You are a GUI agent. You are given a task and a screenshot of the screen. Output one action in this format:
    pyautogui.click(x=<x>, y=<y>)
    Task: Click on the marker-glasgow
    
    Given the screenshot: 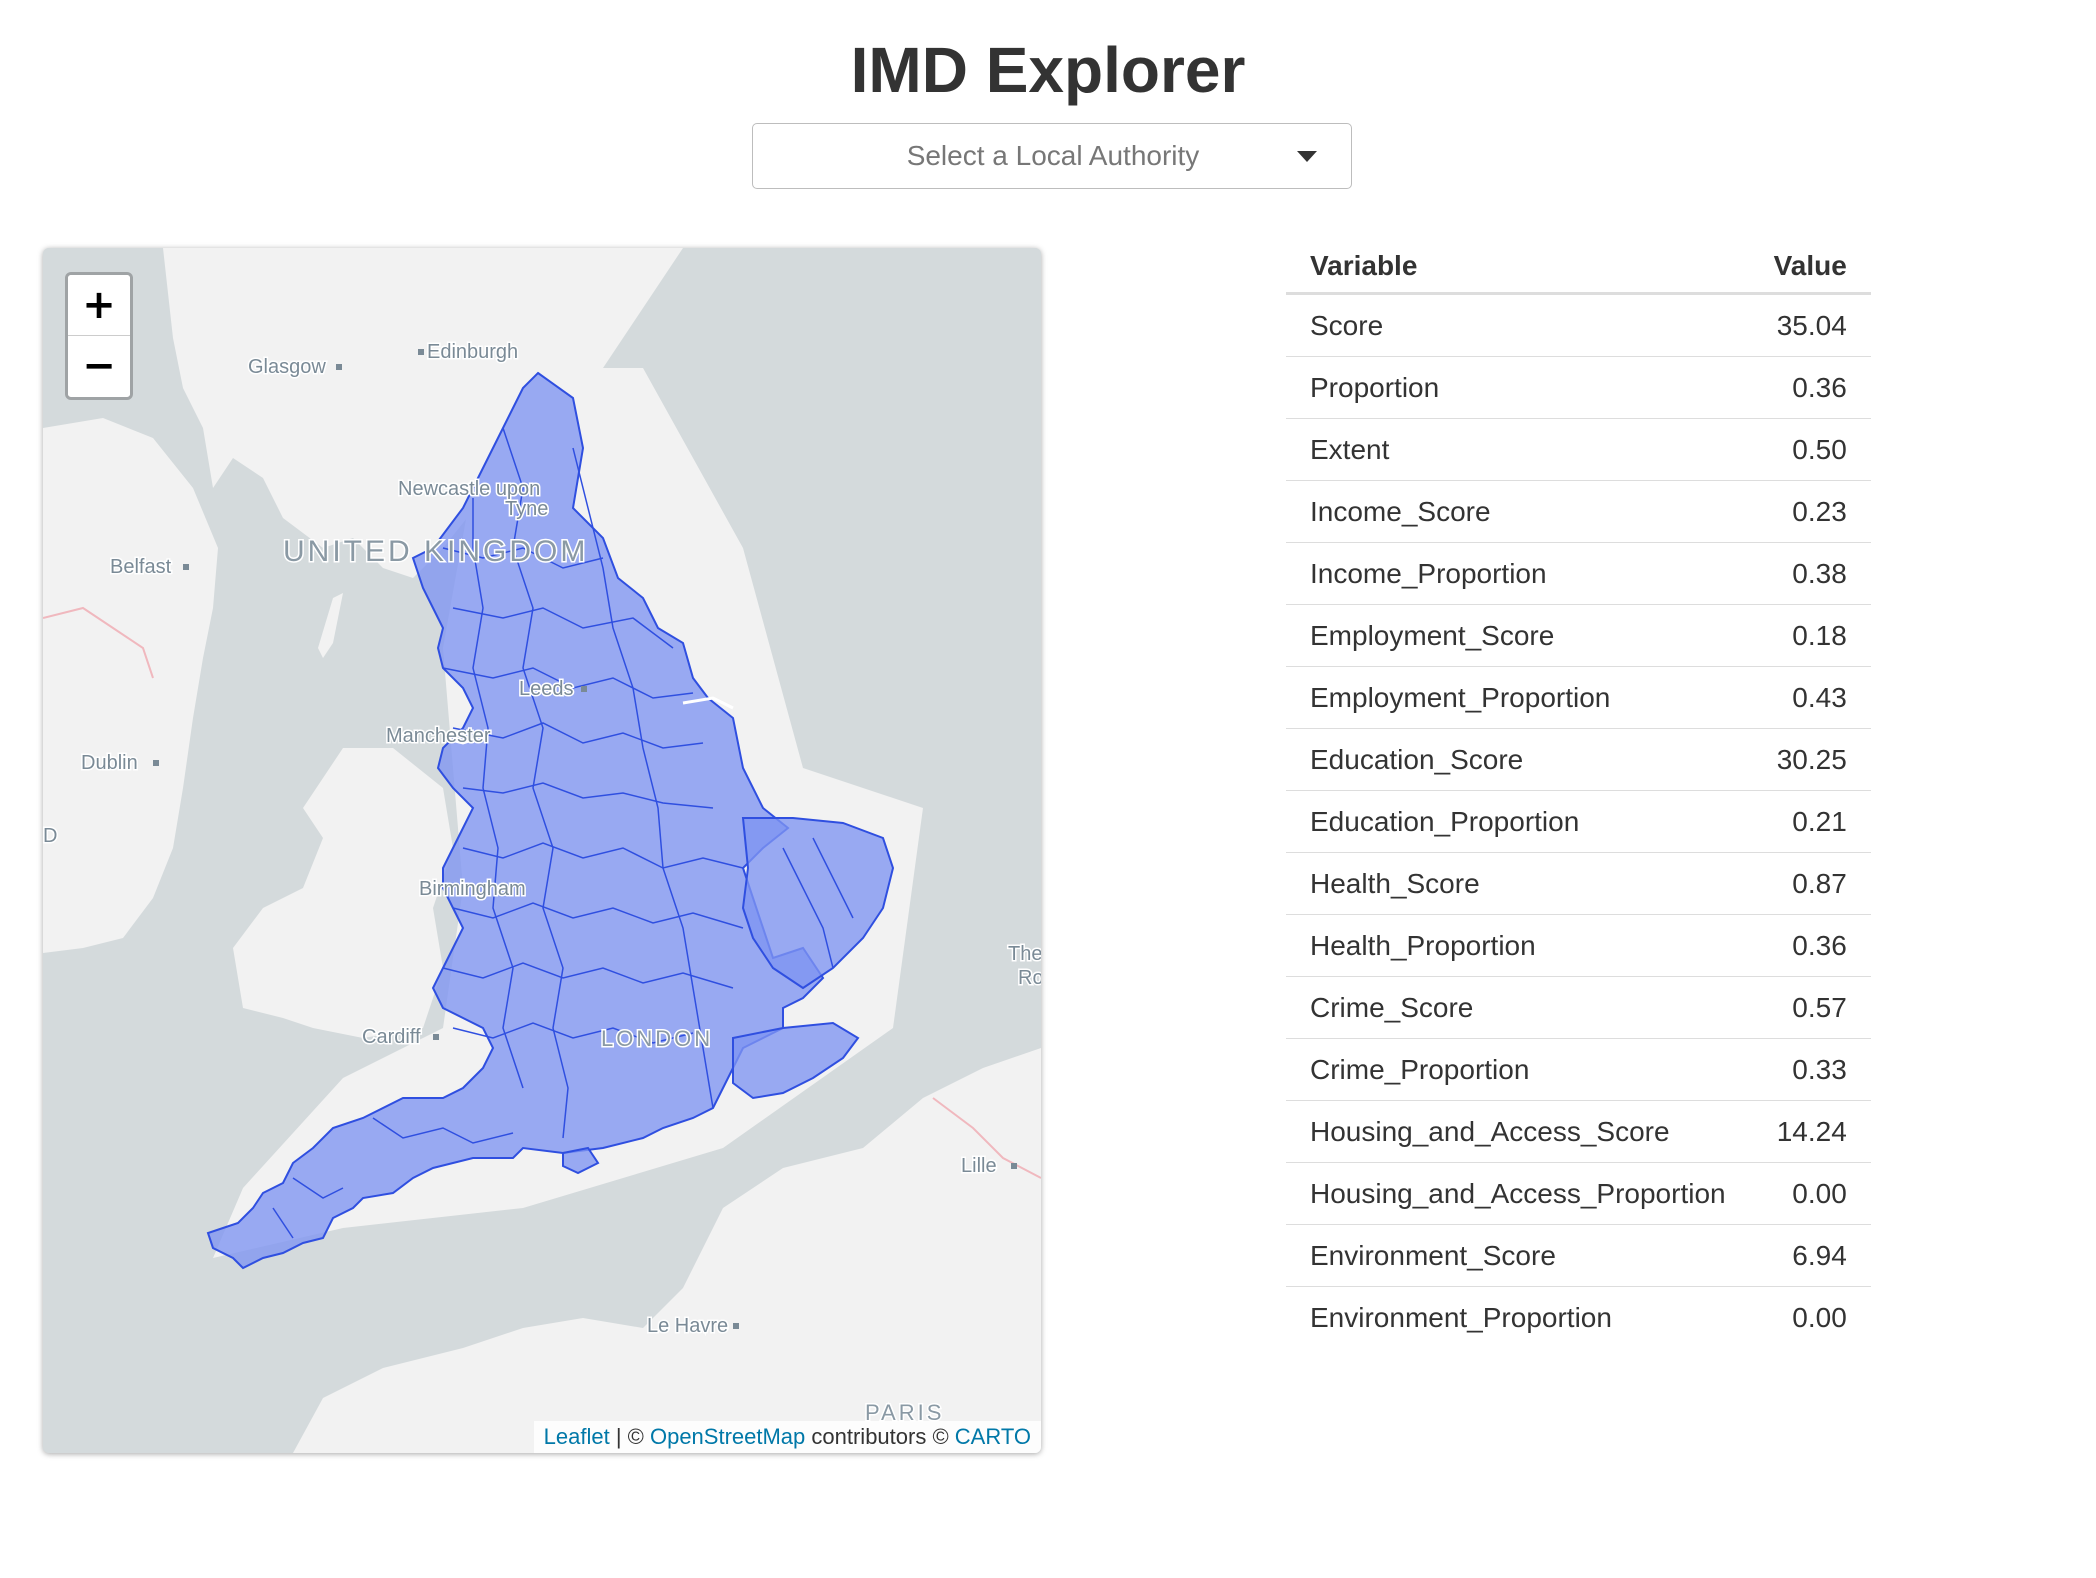 What is the action you would take?
    pyautogui.click(x=339, y=367)
    